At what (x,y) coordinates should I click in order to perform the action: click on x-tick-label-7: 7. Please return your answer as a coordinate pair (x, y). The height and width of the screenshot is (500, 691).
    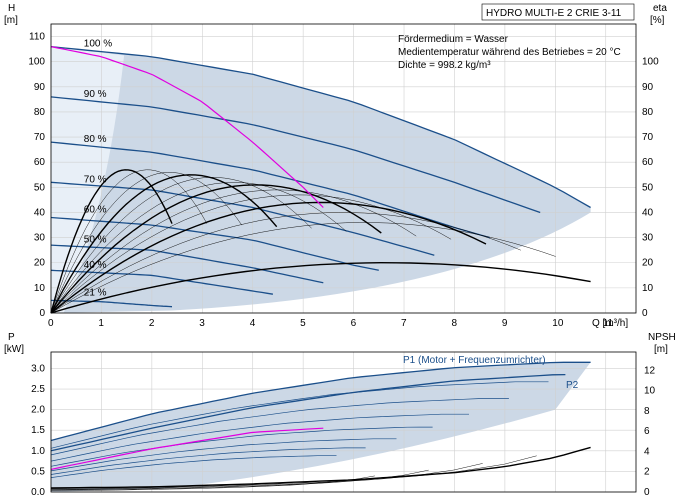
    Looking at the image, I should click on (404, 323).